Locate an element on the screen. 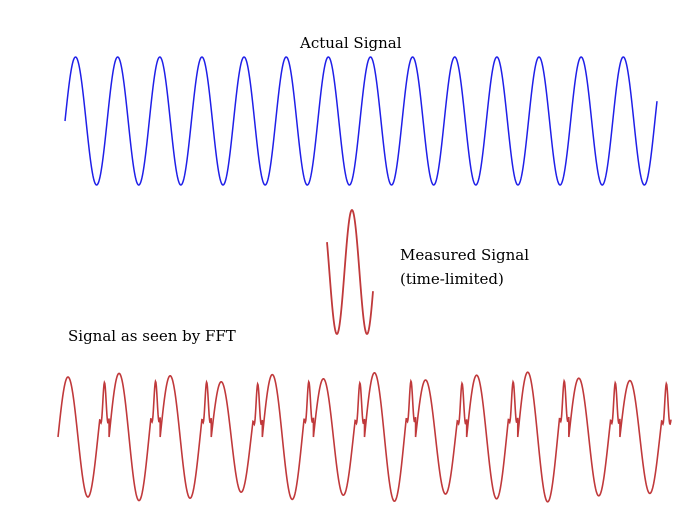 This screenshot has height=515, width=689. measured-signal-label: Measured Signal is located at coordinates (465, 255).